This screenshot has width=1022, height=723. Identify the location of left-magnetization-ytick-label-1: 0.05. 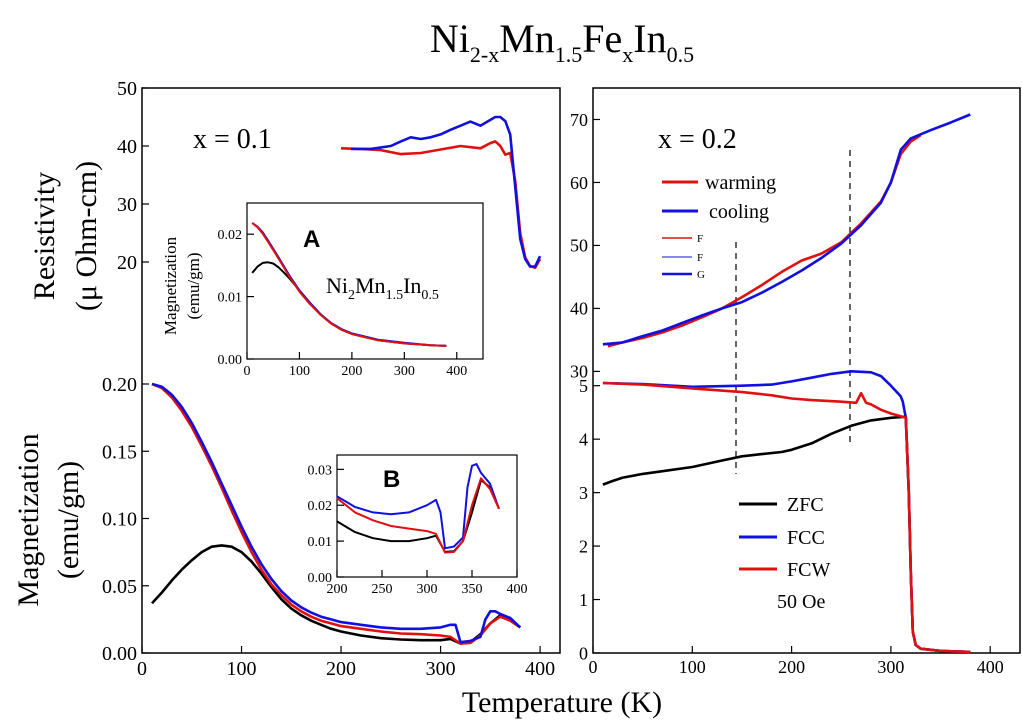
(119, 587).